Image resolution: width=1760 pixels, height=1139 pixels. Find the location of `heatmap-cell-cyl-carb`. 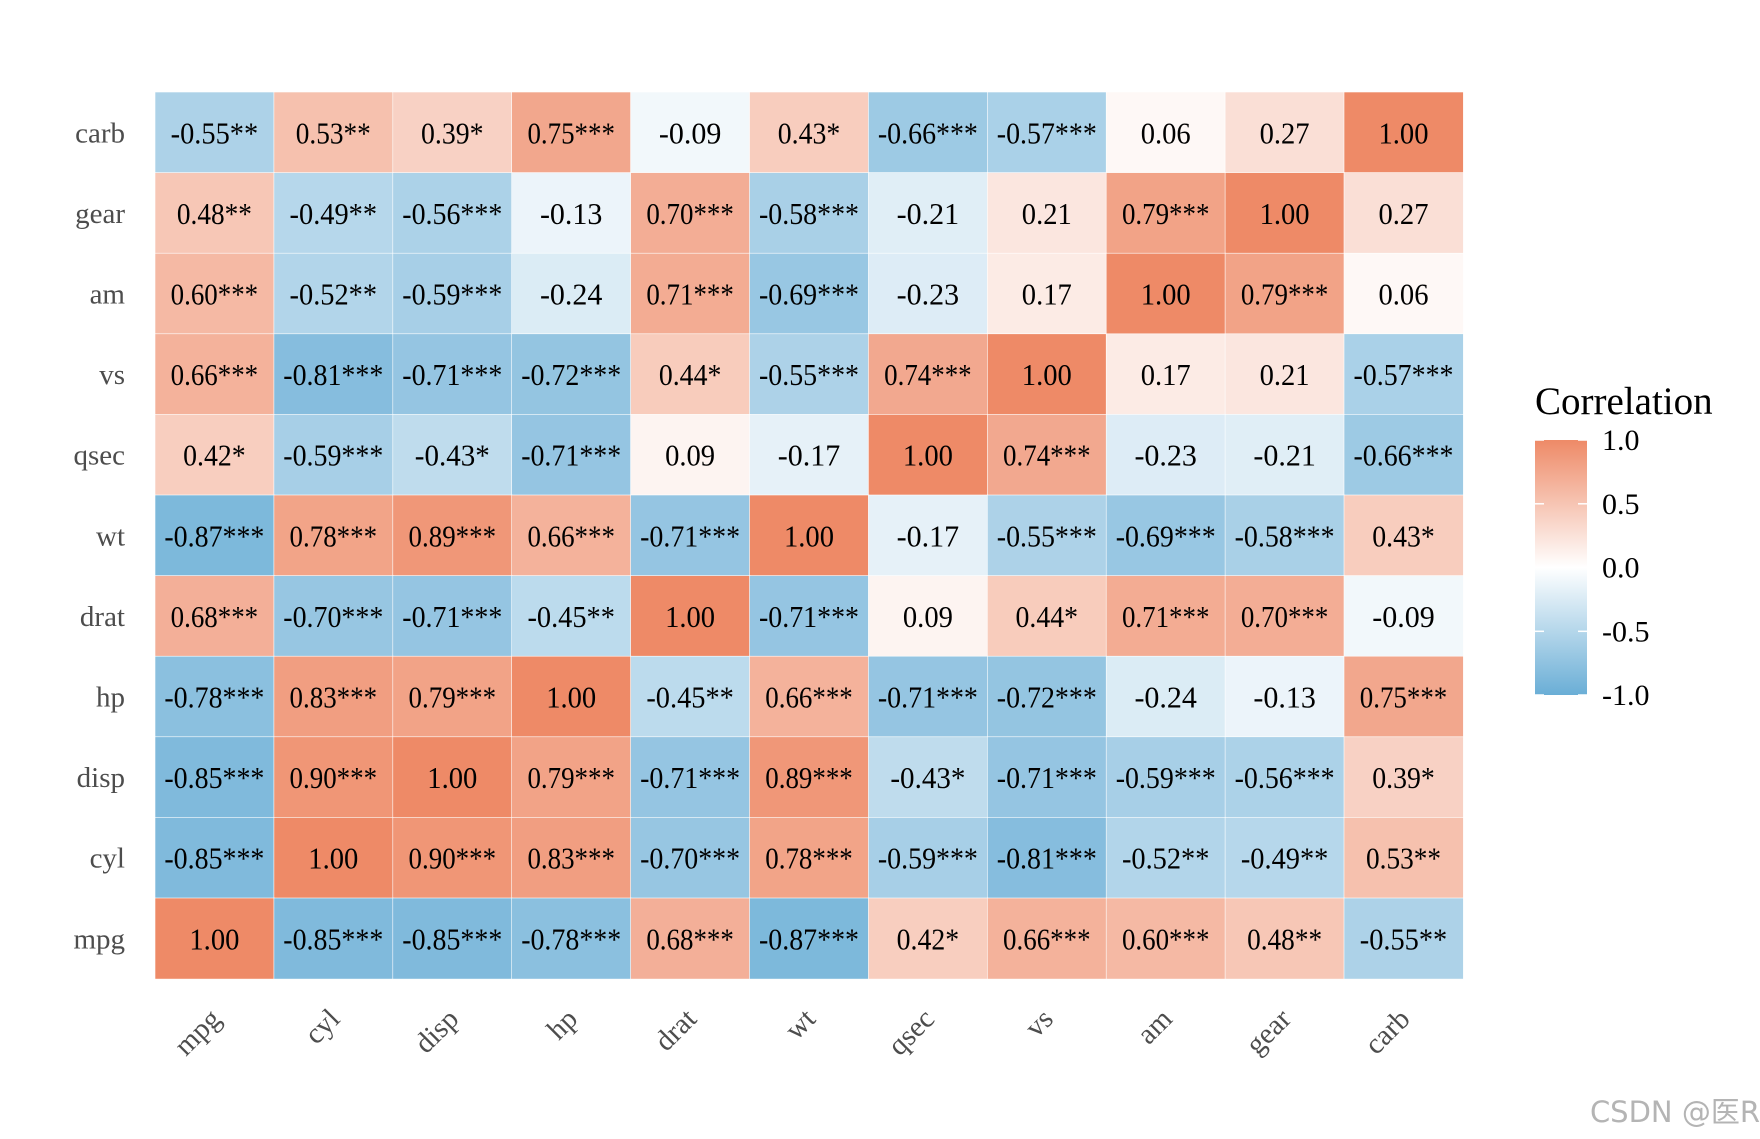

heatmap-cell-cyl-carb is located at coordinates (1403, 858).